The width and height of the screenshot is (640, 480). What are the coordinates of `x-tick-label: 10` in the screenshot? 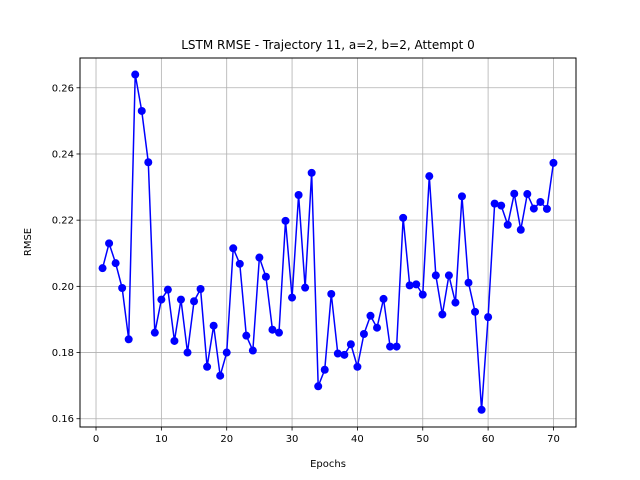 It's located at (161, 439).